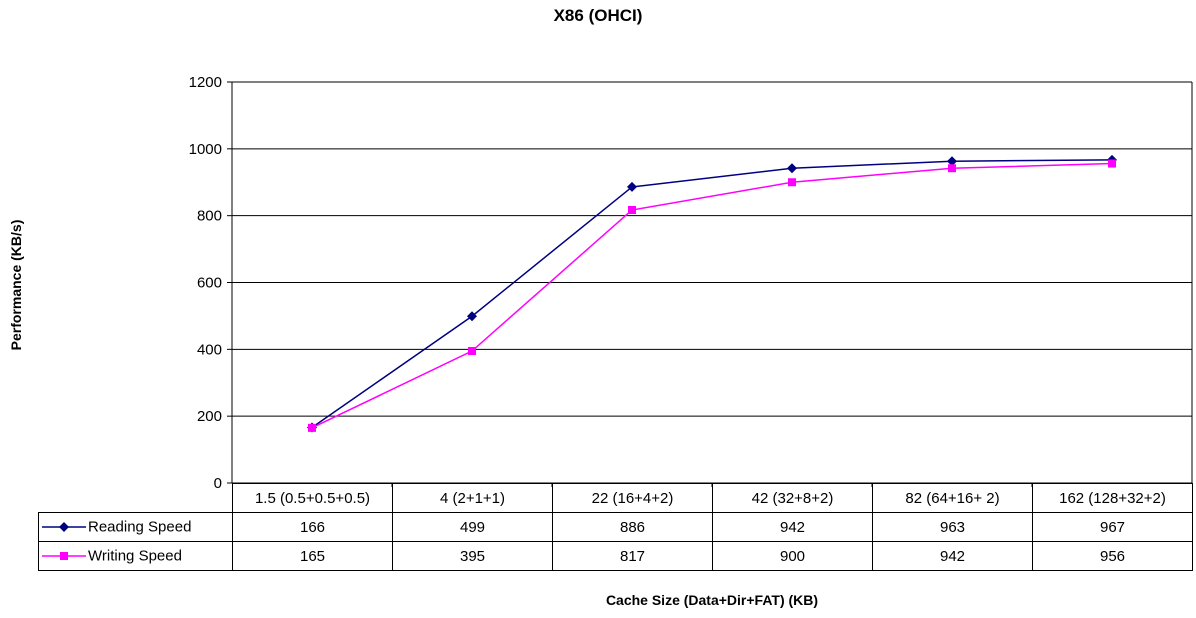 Image resolution: width=1196 pixels, height=618 pixels. I want to click on x-tick-label: 1.5 (0.5+0.5+0.5), so click(312, 498).